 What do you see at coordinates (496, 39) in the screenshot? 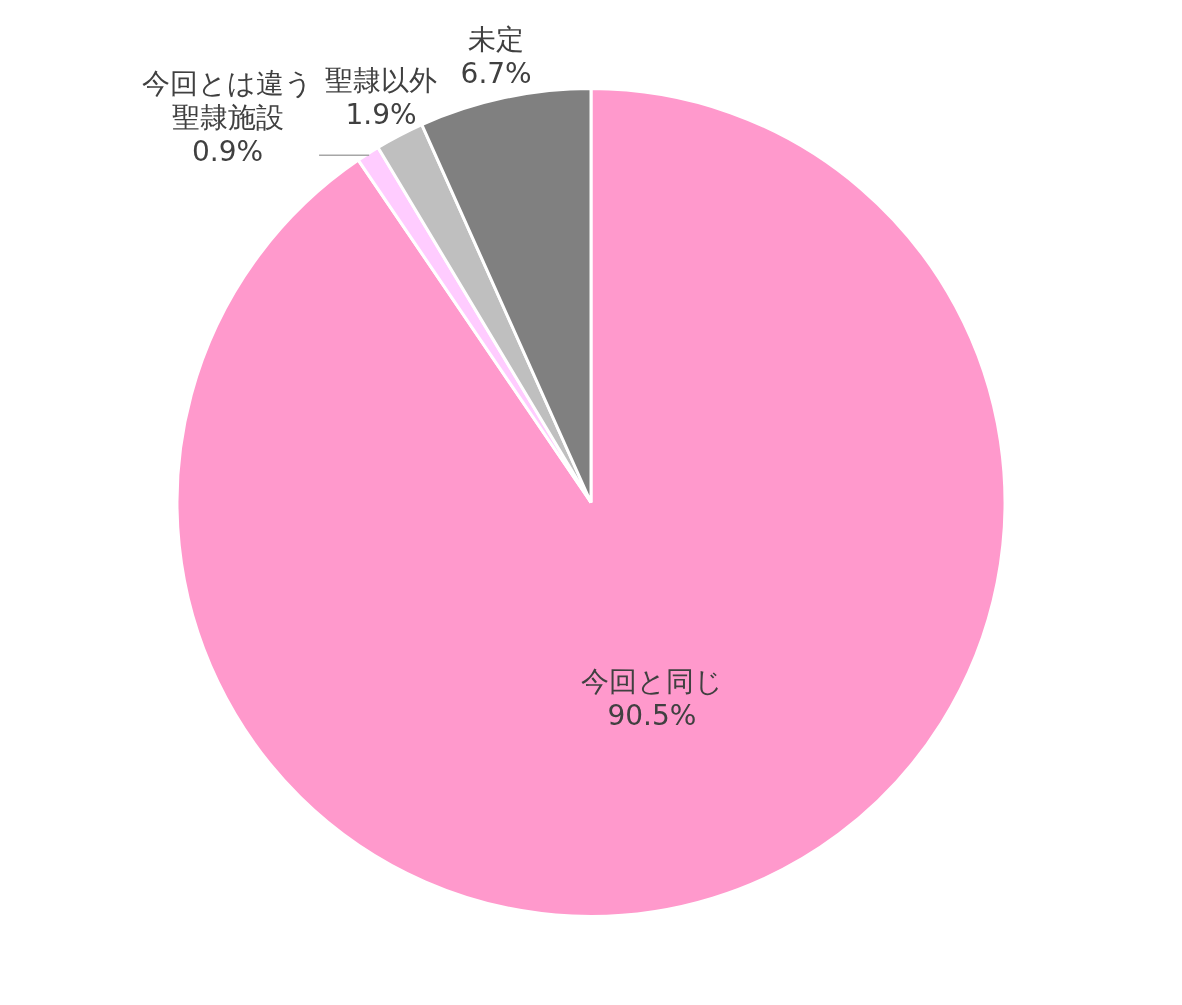
I see `slice-label: 未定` at bounding box center [496, 39].